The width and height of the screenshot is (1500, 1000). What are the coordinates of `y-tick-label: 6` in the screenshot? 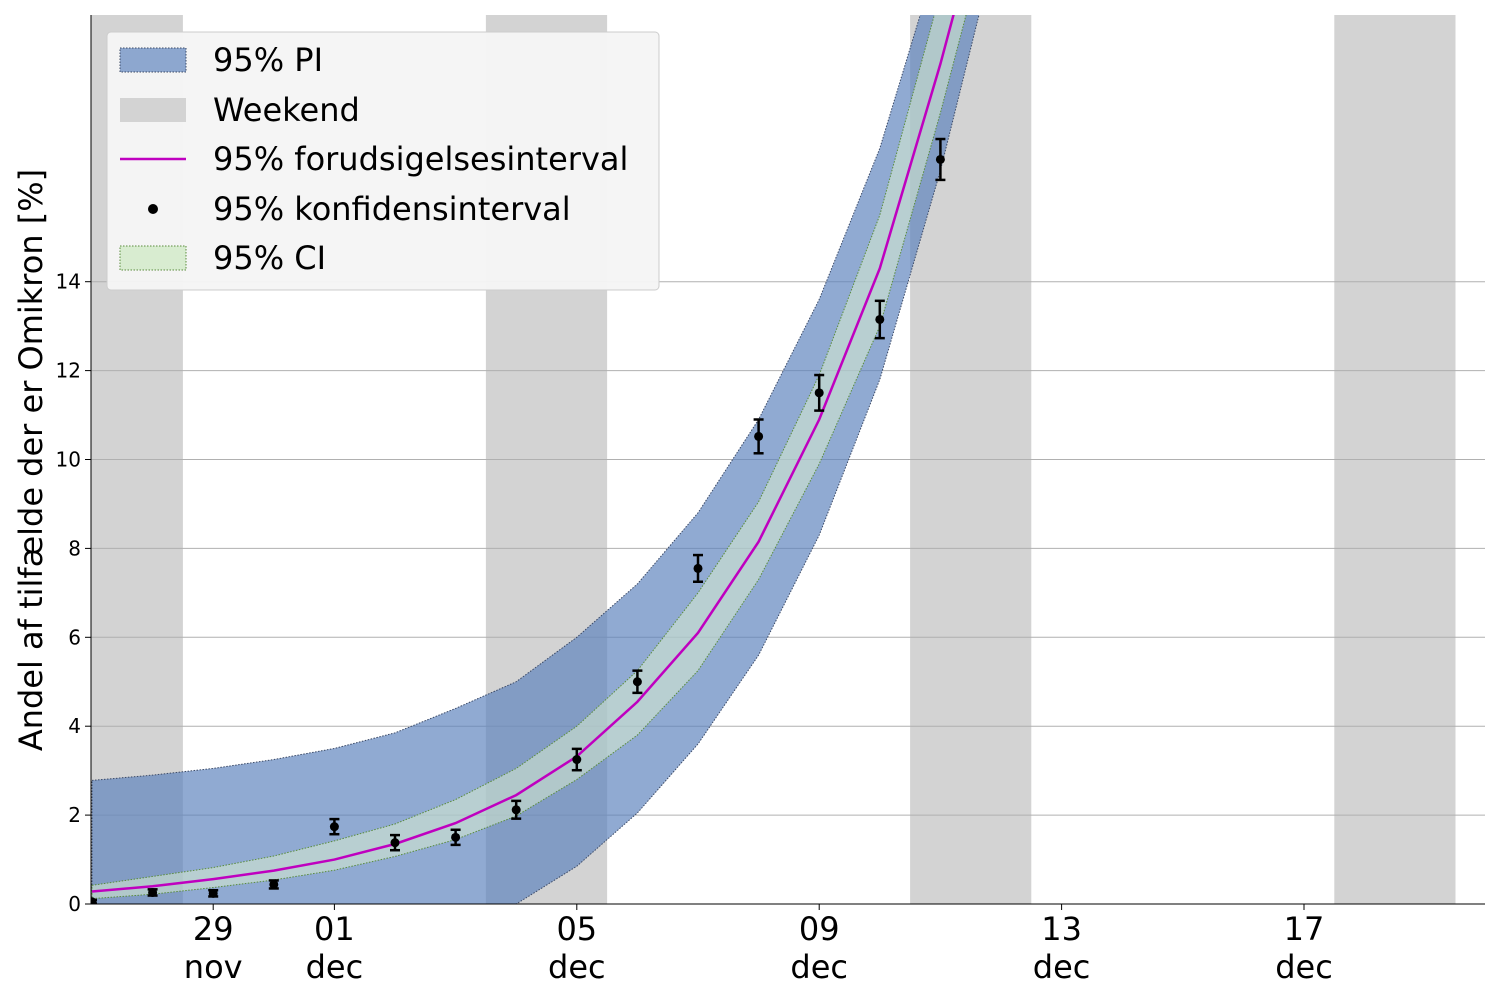 It's located at (74, 637).